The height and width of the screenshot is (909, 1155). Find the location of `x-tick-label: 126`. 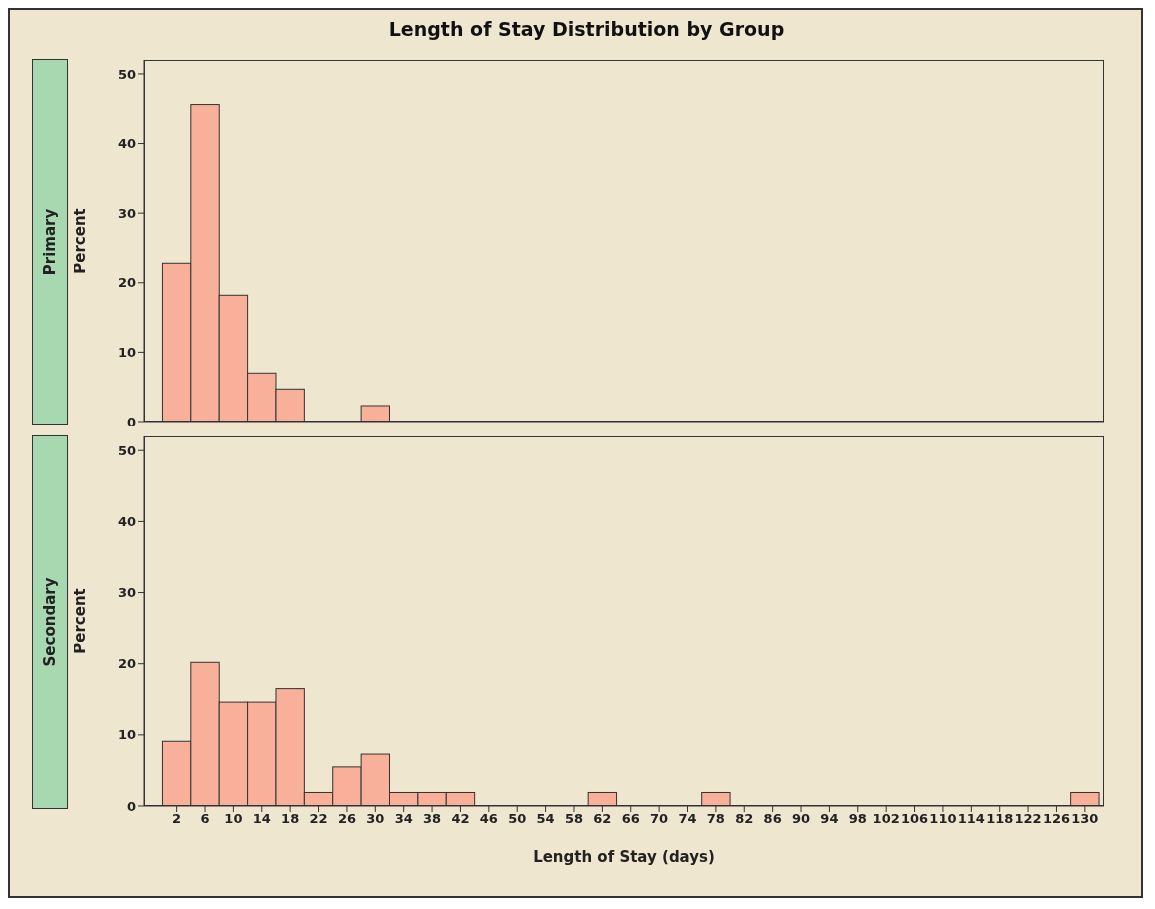

x-tick-label: 126 is located at coordinates (1056, 819).